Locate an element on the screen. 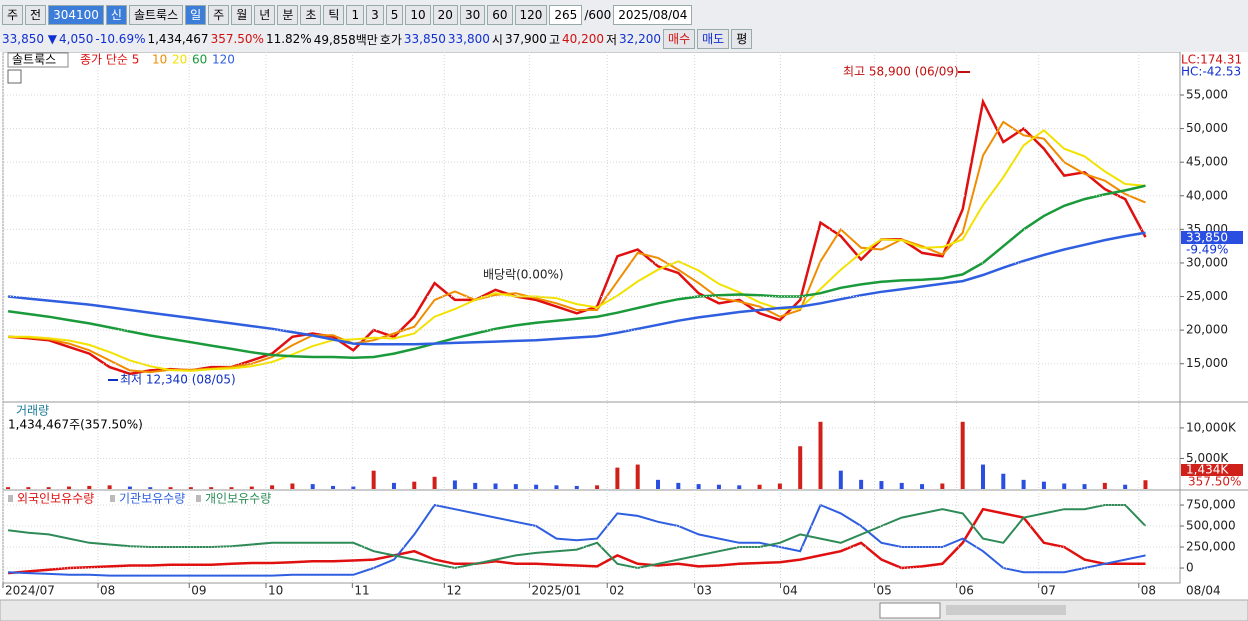 The width and height of the screenshot is (1248, 621). count-max: /600 is located at coordinates (598, 15).